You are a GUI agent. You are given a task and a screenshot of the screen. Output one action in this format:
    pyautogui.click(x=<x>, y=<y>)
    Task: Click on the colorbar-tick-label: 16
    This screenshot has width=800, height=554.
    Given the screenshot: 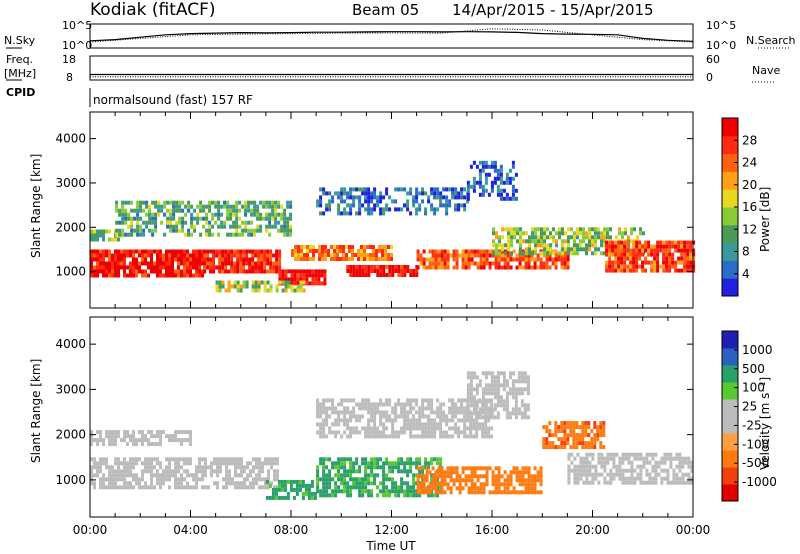 What is the action you would take?
    pyautogui.click(x=749, y=207)
    